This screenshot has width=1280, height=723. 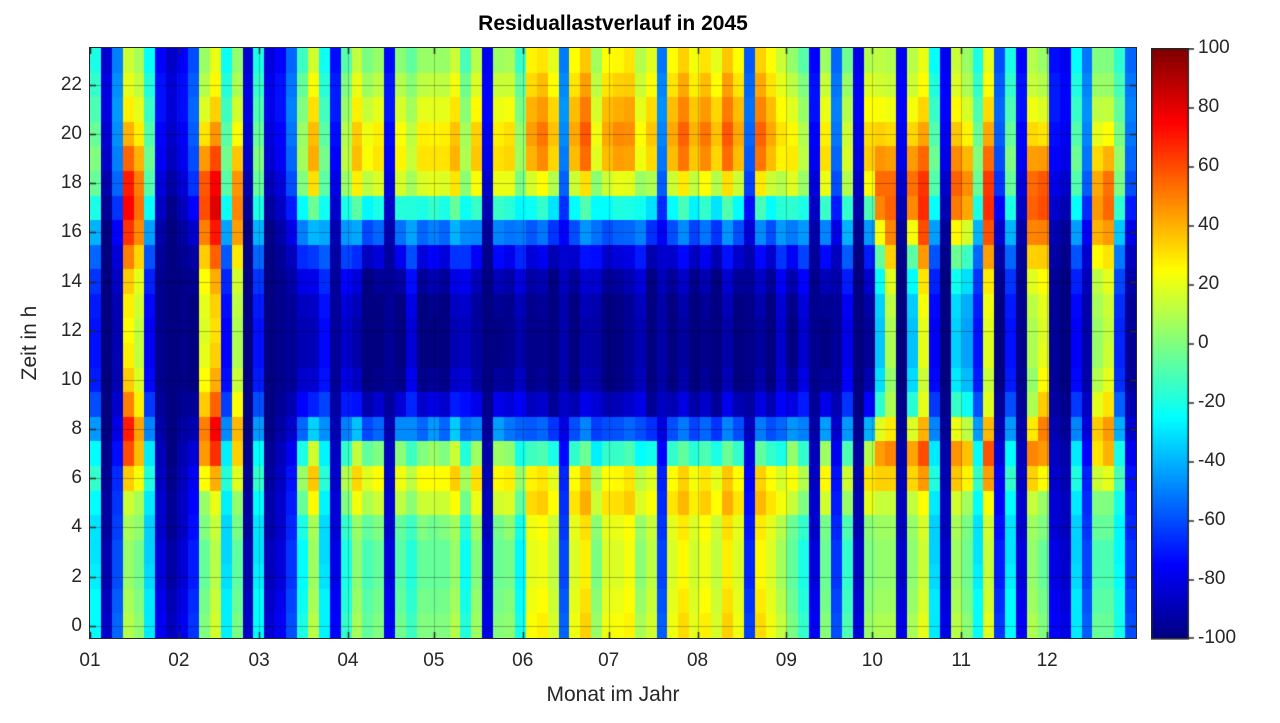 I want to click on colorbar-tick-label: 20, so click(x=1209, y=283).